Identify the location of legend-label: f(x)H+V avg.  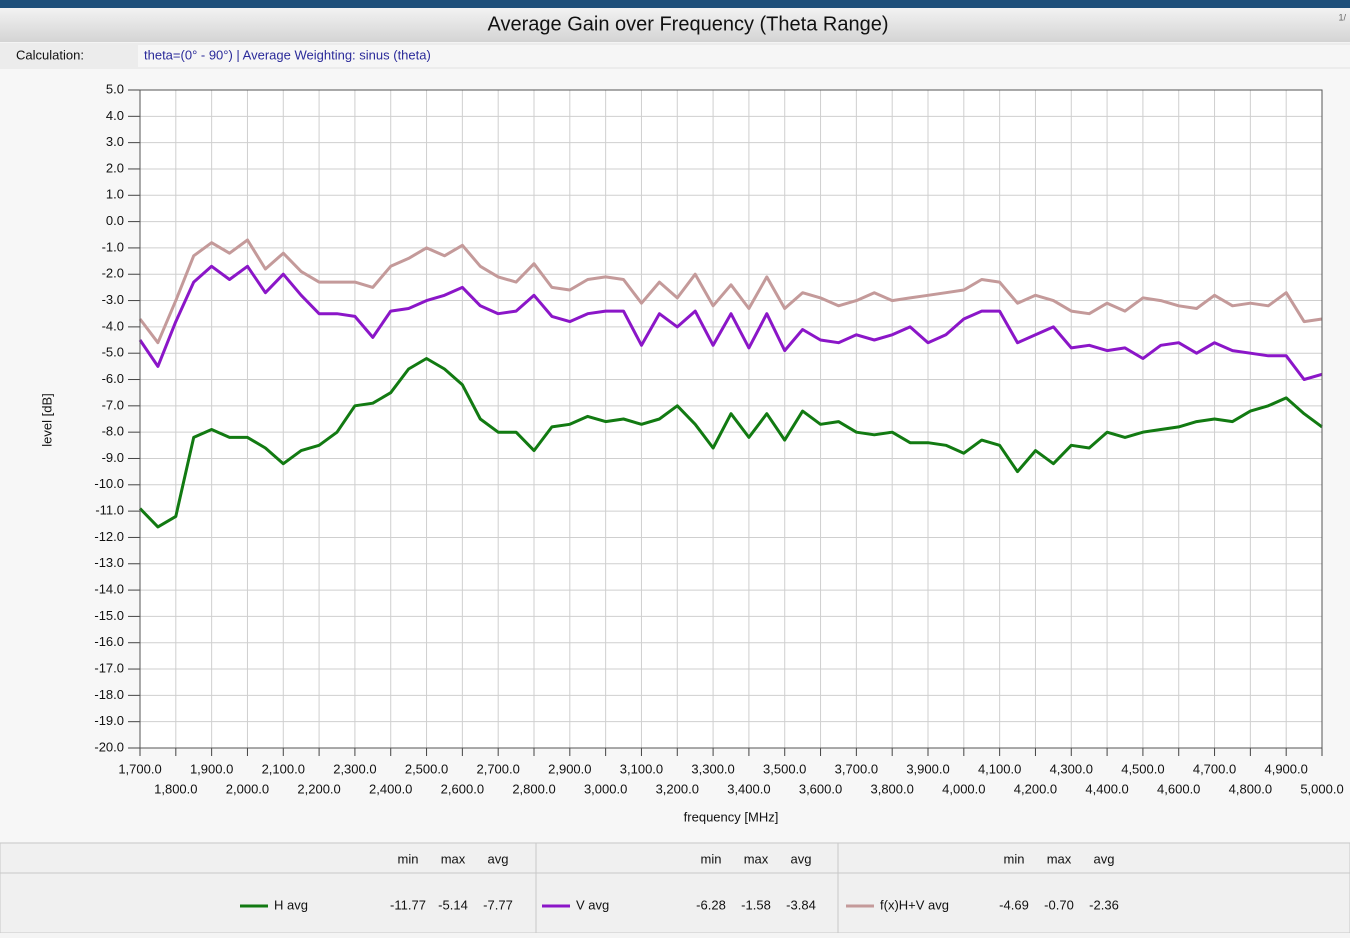
(914, 904).